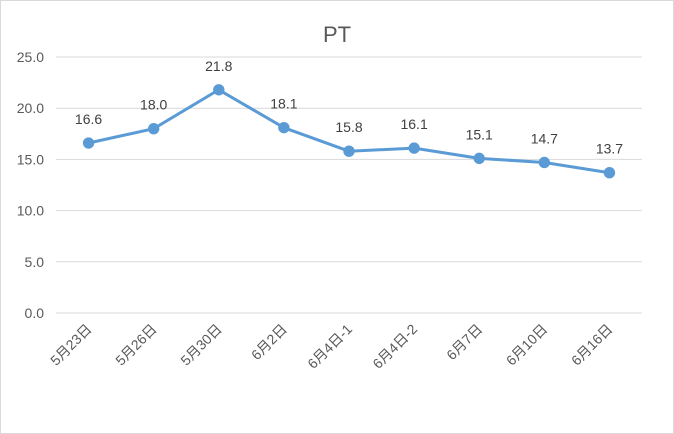 This screenshot has width=674, height=434. Describe the element at coordinates (479, 134) in the screenshot. I see `data-label: 15.1` at that location.